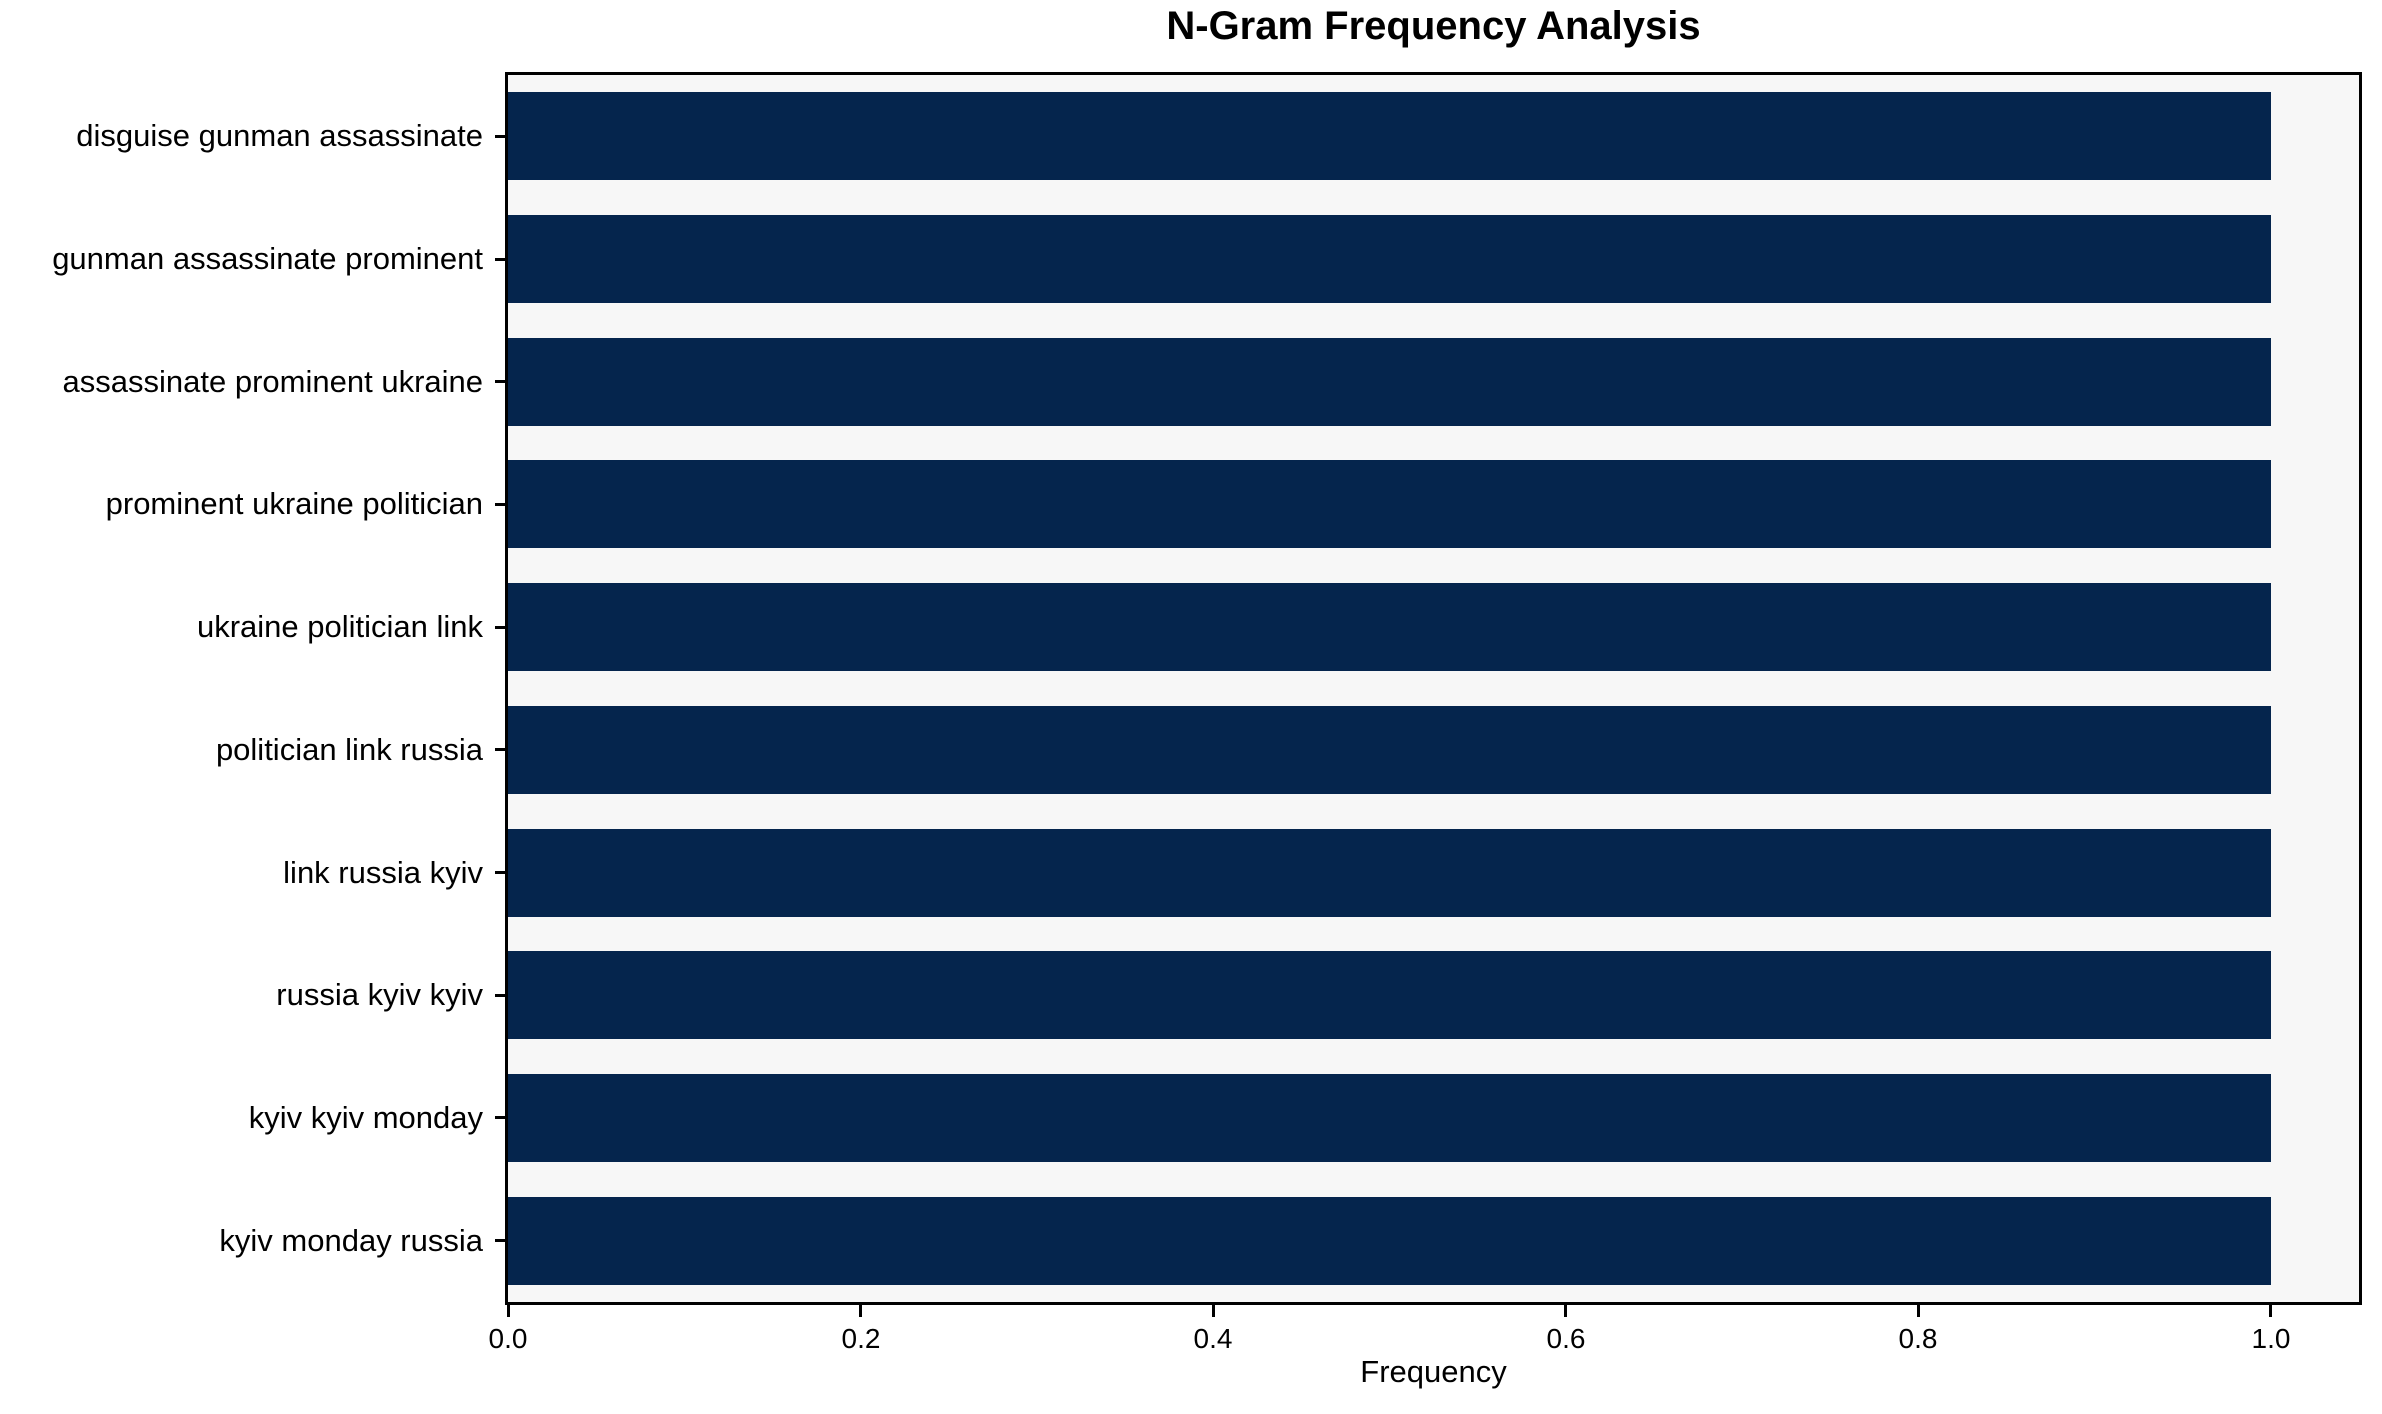 This screenshot has width=2382, height=1414. I want to click on y-tick-label: russia kyiv kyiv, so click(379, 994).